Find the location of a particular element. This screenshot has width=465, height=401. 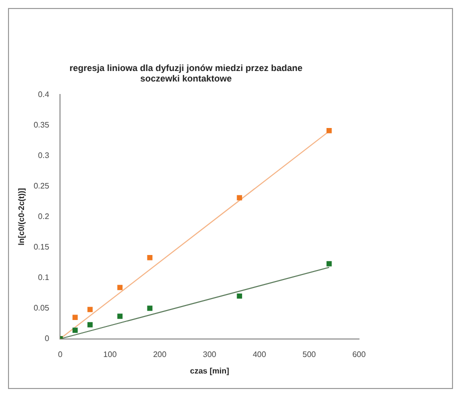

x-tick-label: 200 is located at coordinates (160, 354).